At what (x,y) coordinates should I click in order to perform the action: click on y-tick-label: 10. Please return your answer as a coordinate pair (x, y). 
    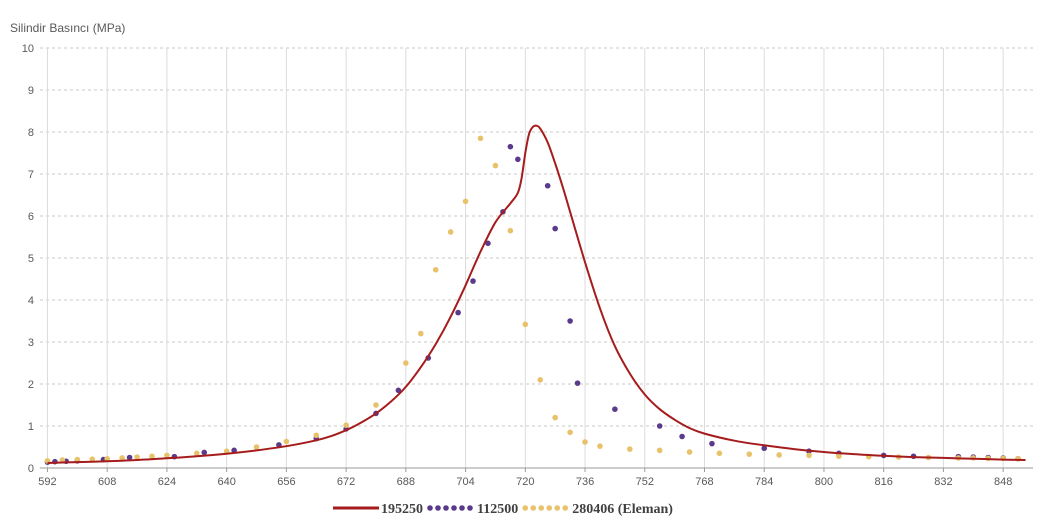
    Looking at the image, I should click on (28, 49).